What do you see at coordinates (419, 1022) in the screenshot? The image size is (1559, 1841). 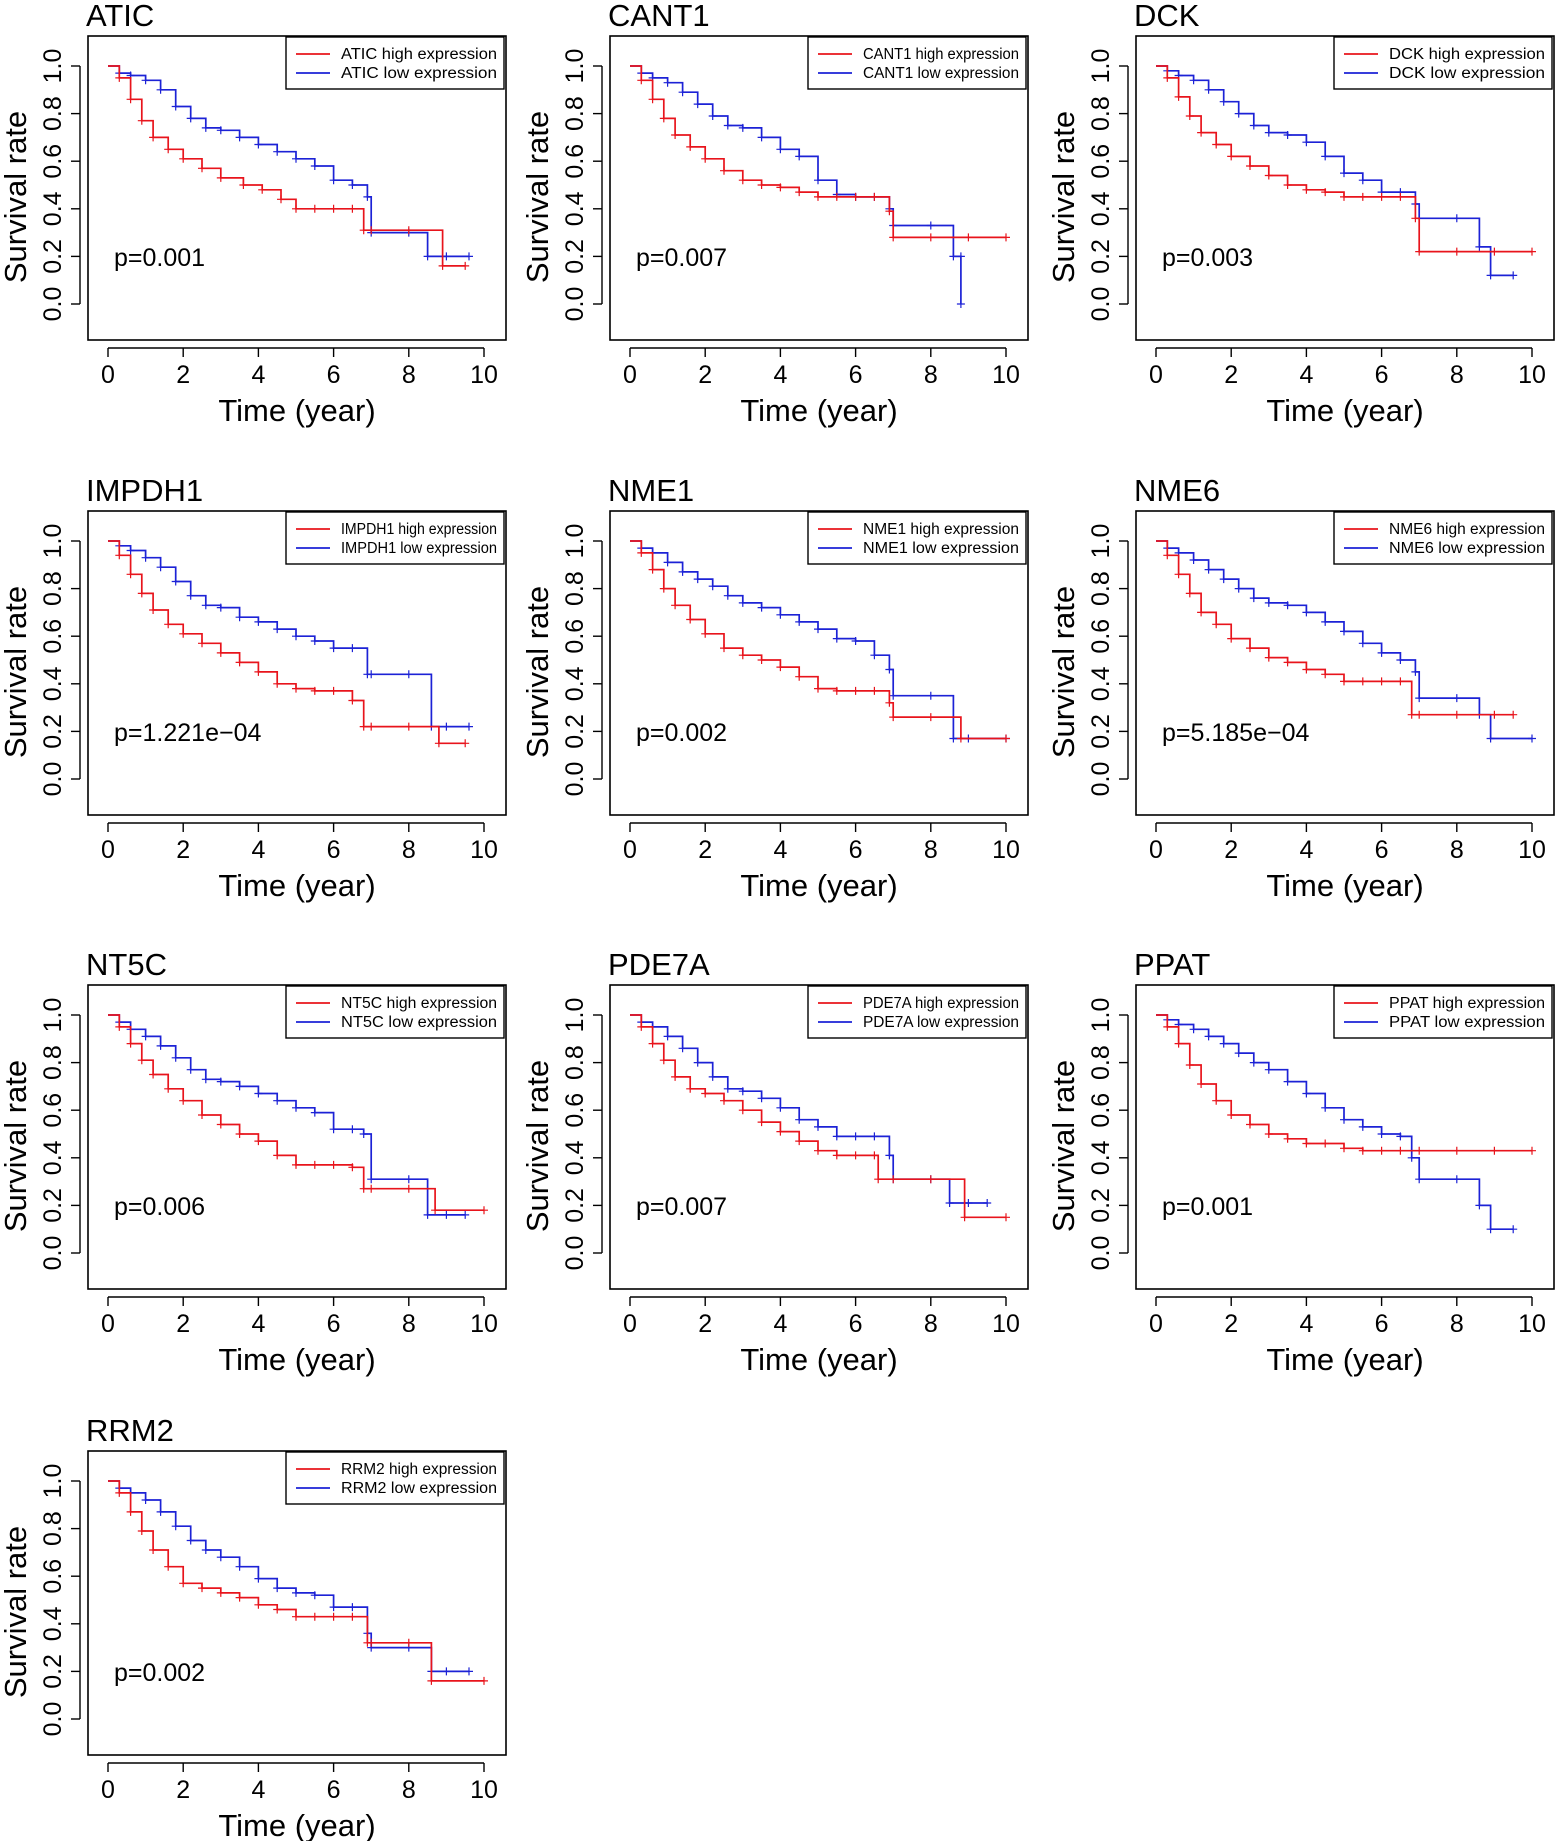 I see `legend-label-low: NT5C low expression` at bounding box center [419, 1022].